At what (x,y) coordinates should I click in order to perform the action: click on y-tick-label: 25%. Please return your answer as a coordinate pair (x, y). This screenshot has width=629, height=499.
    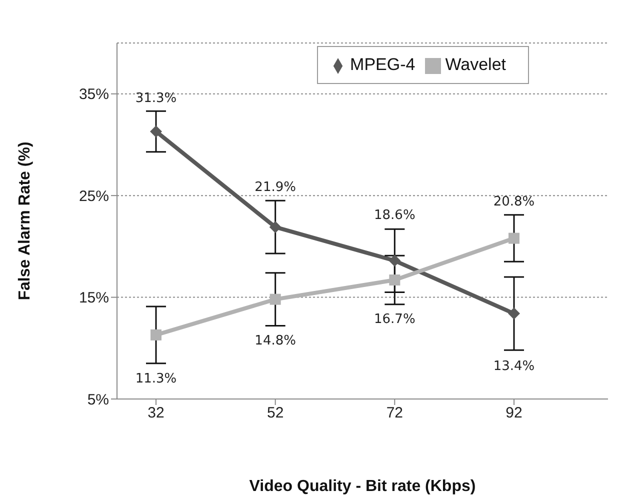
    Looking at the image, I should click on (93, 196).